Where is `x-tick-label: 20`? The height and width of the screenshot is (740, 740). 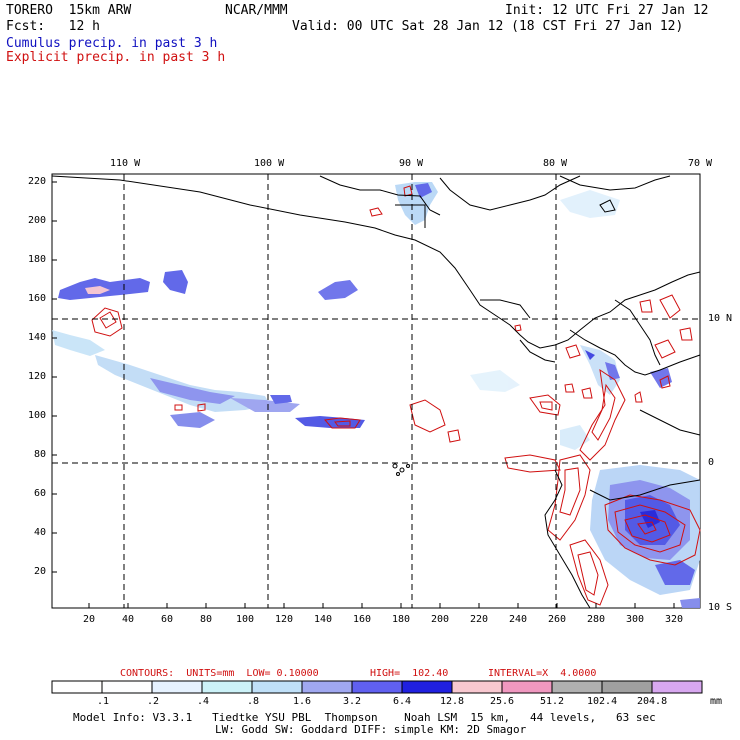
x-tick-label: 20 is located at coordinates (89, 619).